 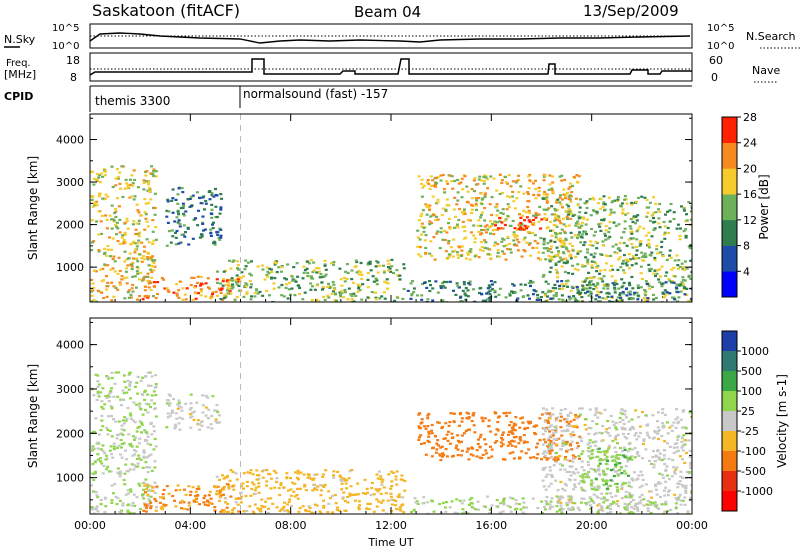 What do you see at coordinates (764, 206) in the screenshot?
I see `power-colorbar-label: Power [dB]` at bounding box center [764, 206].